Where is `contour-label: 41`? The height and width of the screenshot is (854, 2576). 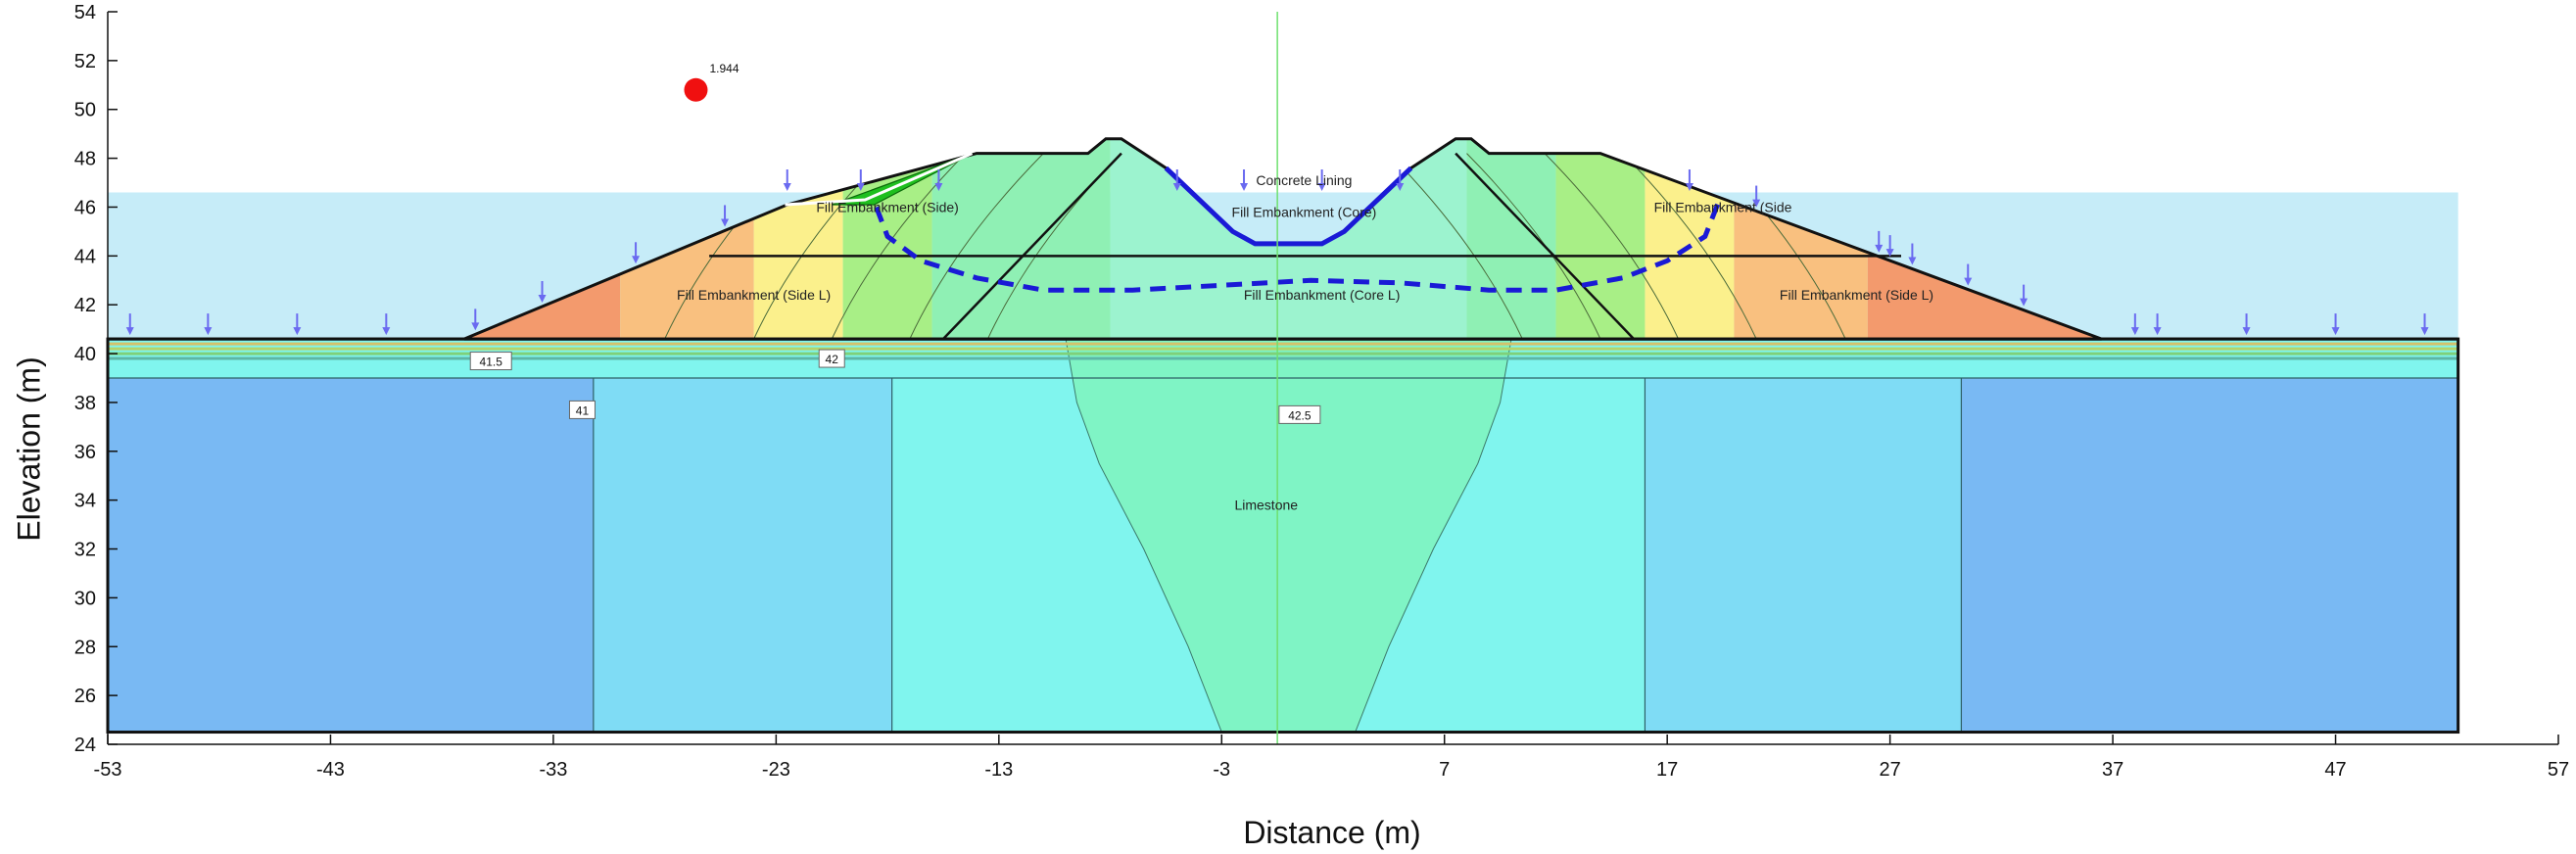
contour-label: 41 is located at coordinates (582, 409).